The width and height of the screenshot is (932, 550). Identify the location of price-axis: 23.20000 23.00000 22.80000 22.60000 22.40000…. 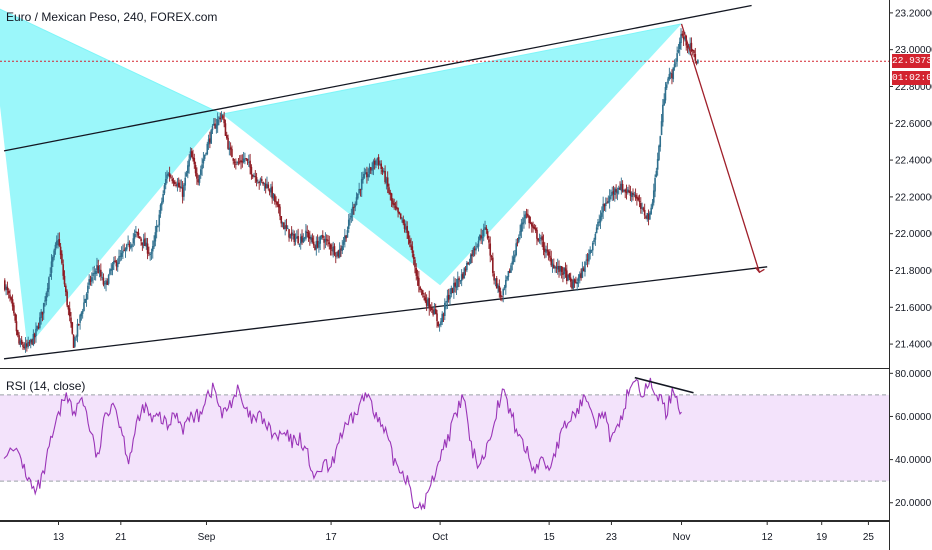
(910, 179).